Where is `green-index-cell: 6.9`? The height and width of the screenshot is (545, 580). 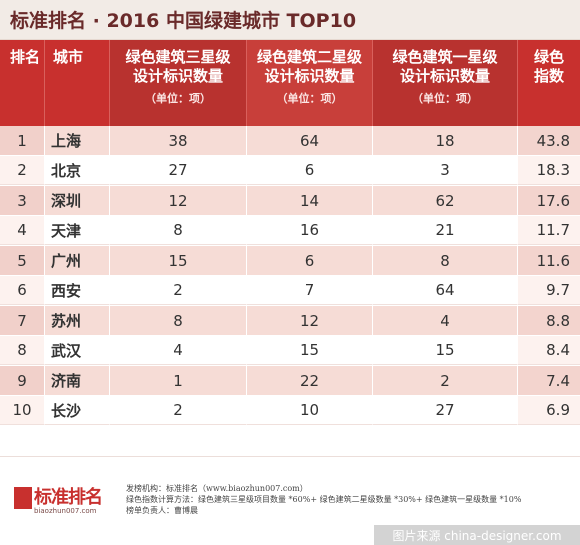 green-index-cell: 6.9 is located at coordinates (549, 410).